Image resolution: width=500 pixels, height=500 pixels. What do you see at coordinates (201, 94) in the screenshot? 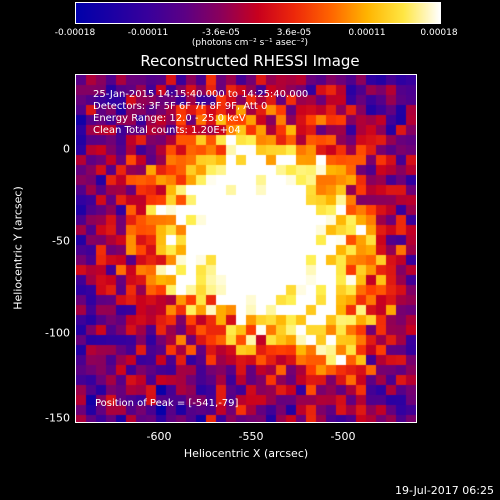
I see `annotation-time-range: 25-Jan-2015 14:15:40.000 to 14:25:40.000` at bounding box center [201, 94].